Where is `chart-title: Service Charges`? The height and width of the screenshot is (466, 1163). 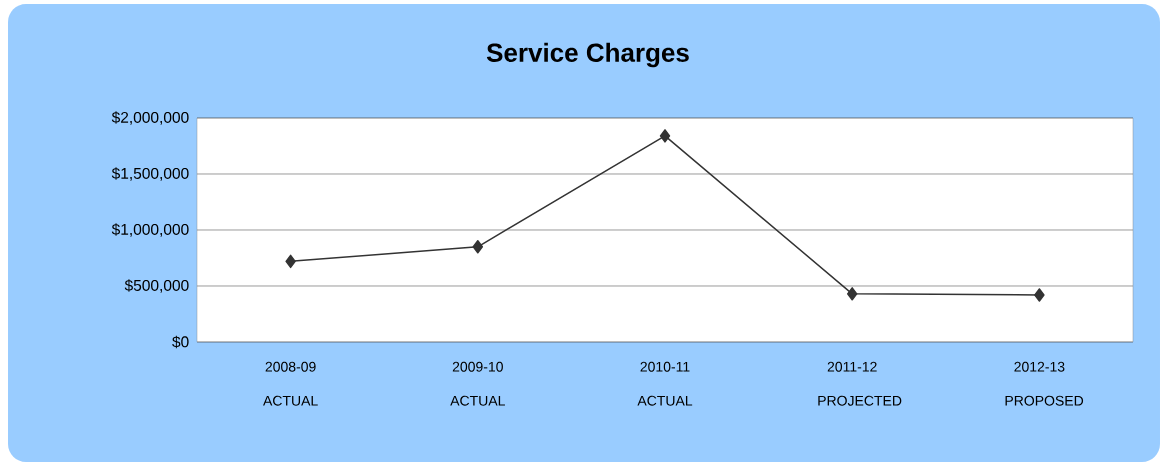 chart-title: Service Charges is located at coordinates (587, 55).